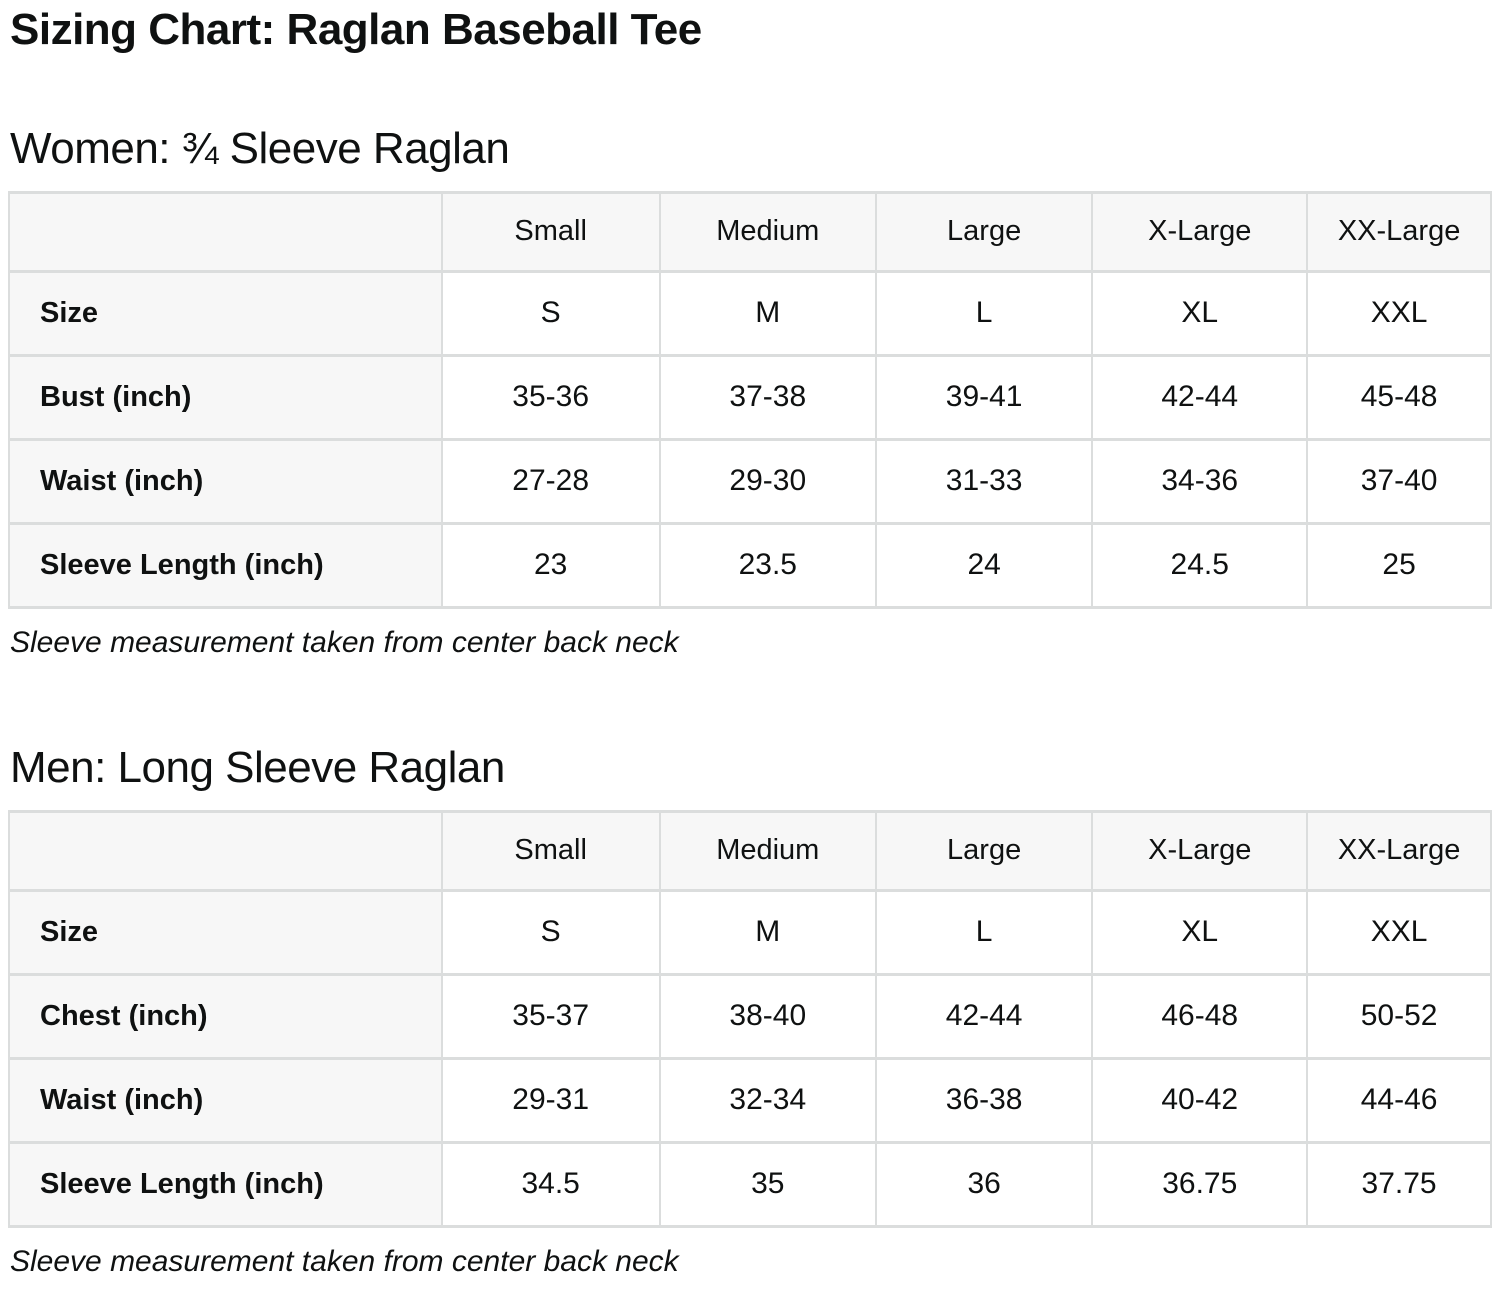 The image size is (1500, 1315). I want to click on value-cell: 31-33, so click(984, 481).